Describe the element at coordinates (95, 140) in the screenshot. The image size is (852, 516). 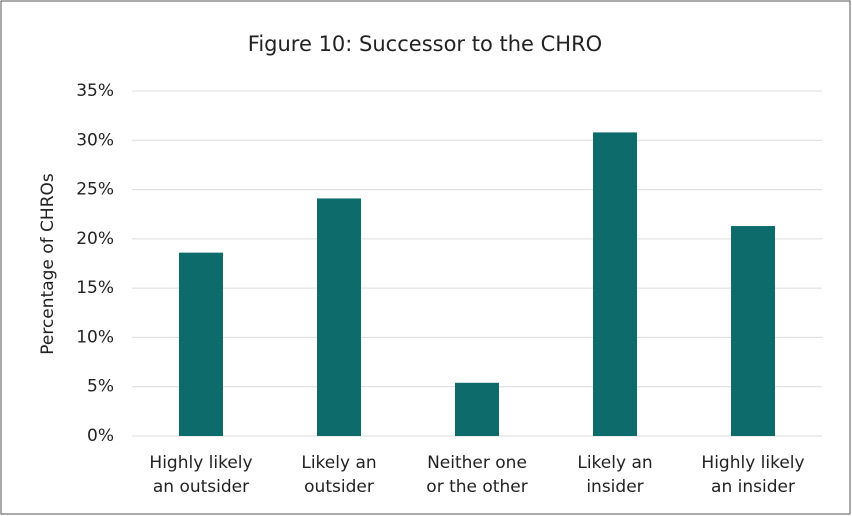
I see `y-tick-label: 30%` at that location.